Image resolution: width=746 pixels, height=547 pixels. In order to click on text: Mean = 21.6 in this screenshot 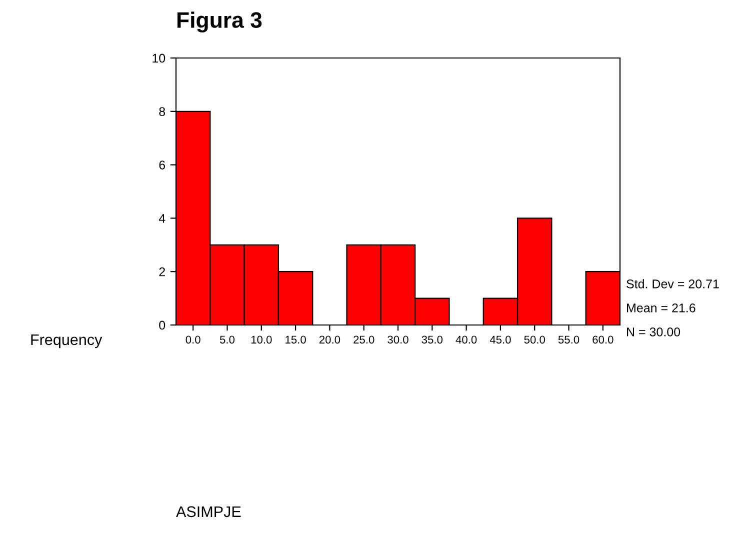, I will do `click(661, 308)`.